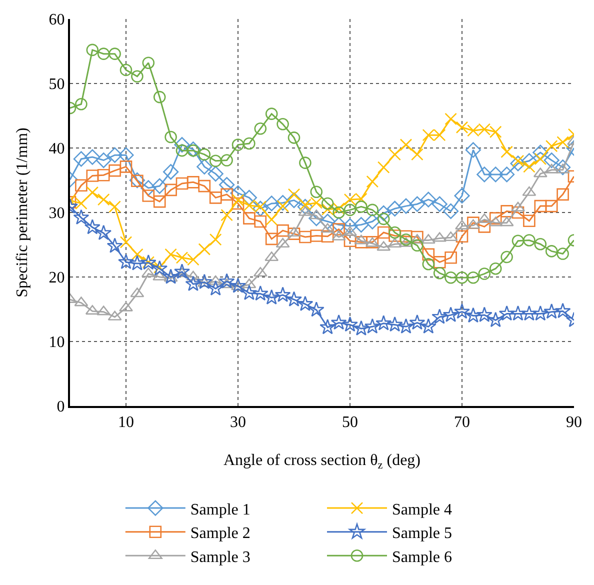 The width and height of the screenshot is (594, 585). What do you see at coordinates (350, 423) in the screenshot?
I see `x-tick-label: 50` at bounding box center [350, 423].